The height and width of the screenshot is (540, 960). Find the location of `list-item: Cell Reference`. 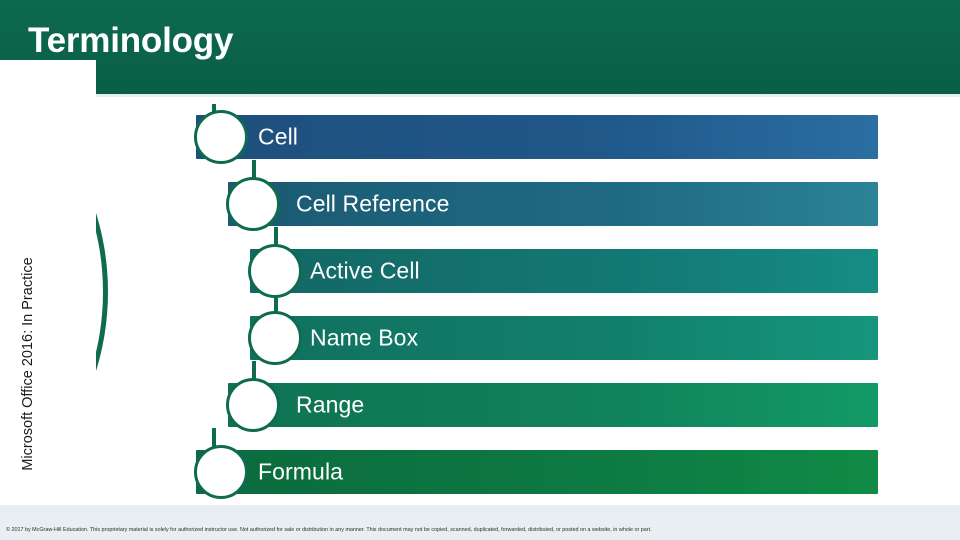

list-item: Cell Reference is located at coordinates (552, 204).